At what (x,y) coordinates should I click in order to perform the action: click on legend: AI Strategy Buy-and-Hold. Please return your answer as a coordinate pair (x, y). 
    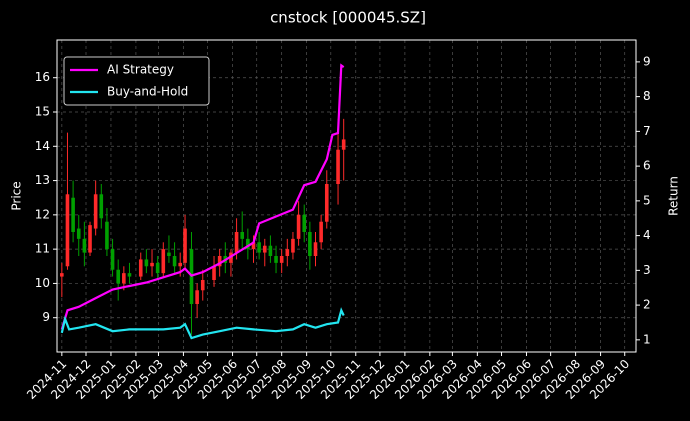
    Looking at the image, I should click on (136, 81).